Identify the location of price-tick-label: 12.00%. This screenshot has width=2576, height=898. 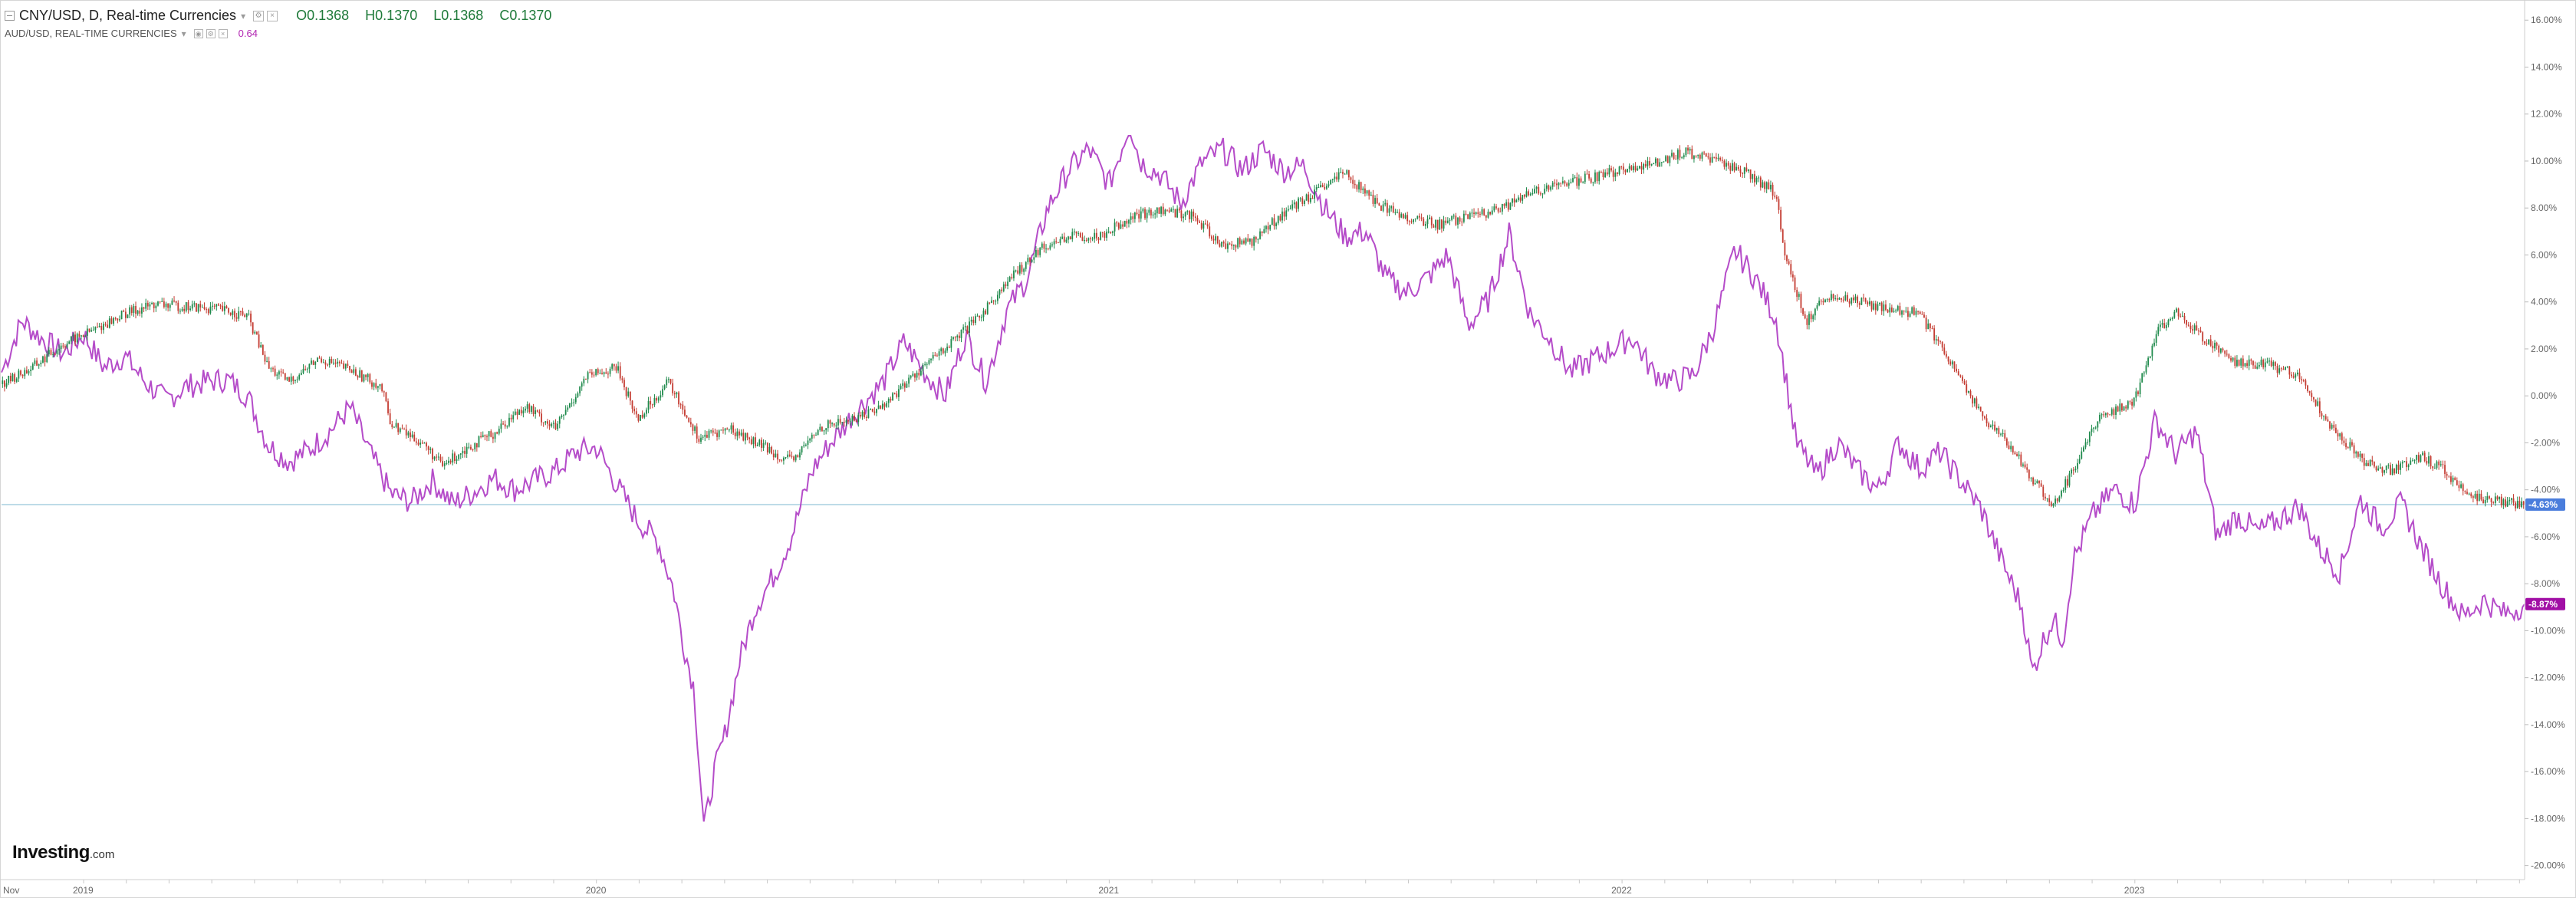
(2546, 114).